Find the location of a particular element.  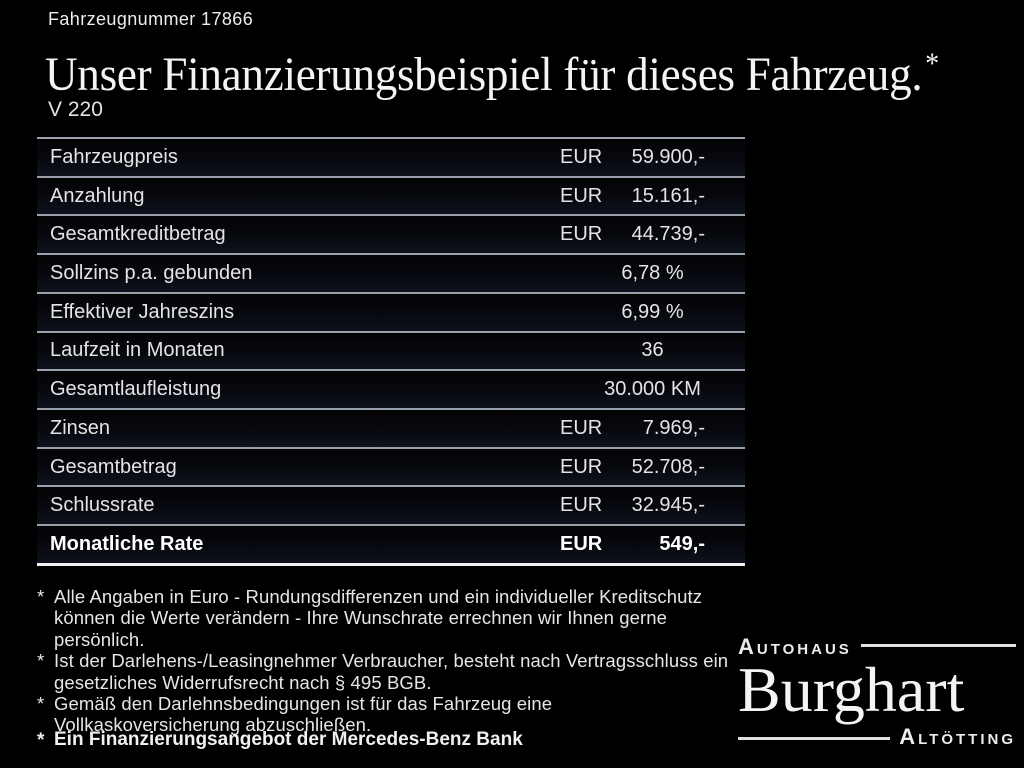

table-row: Fahrzeugpreis EUR 59.900,- is located at coordinates (391, 156).